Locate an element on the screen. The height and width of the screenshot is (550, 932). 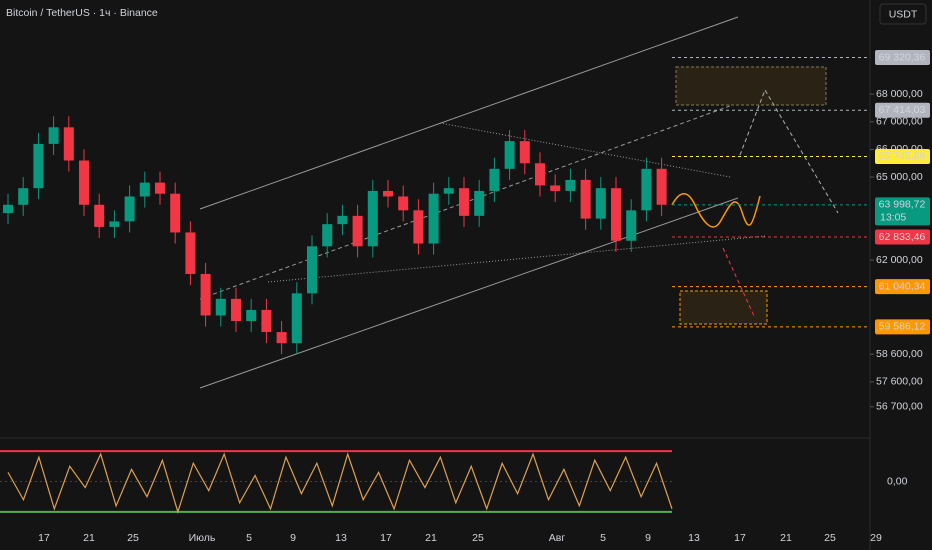
y-tick-label: 58 600,00 is located at coordinates (899, 354).